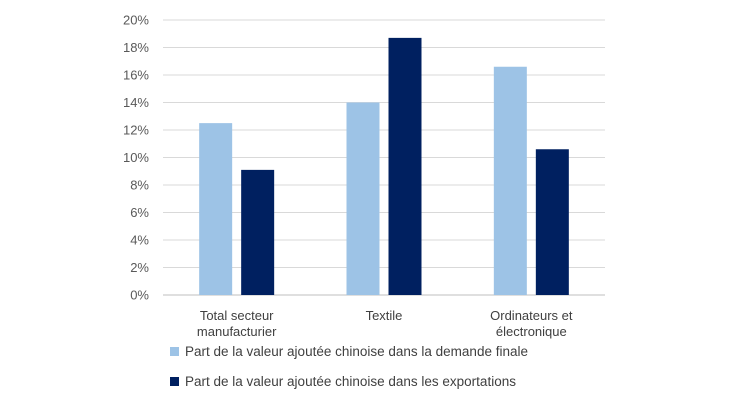 This screenshot has width=730, height=410. What do you see at coordinates (139, 185) in the screenshot?
I see `y-tick-label: 8%` at bounding box center [139, 185].